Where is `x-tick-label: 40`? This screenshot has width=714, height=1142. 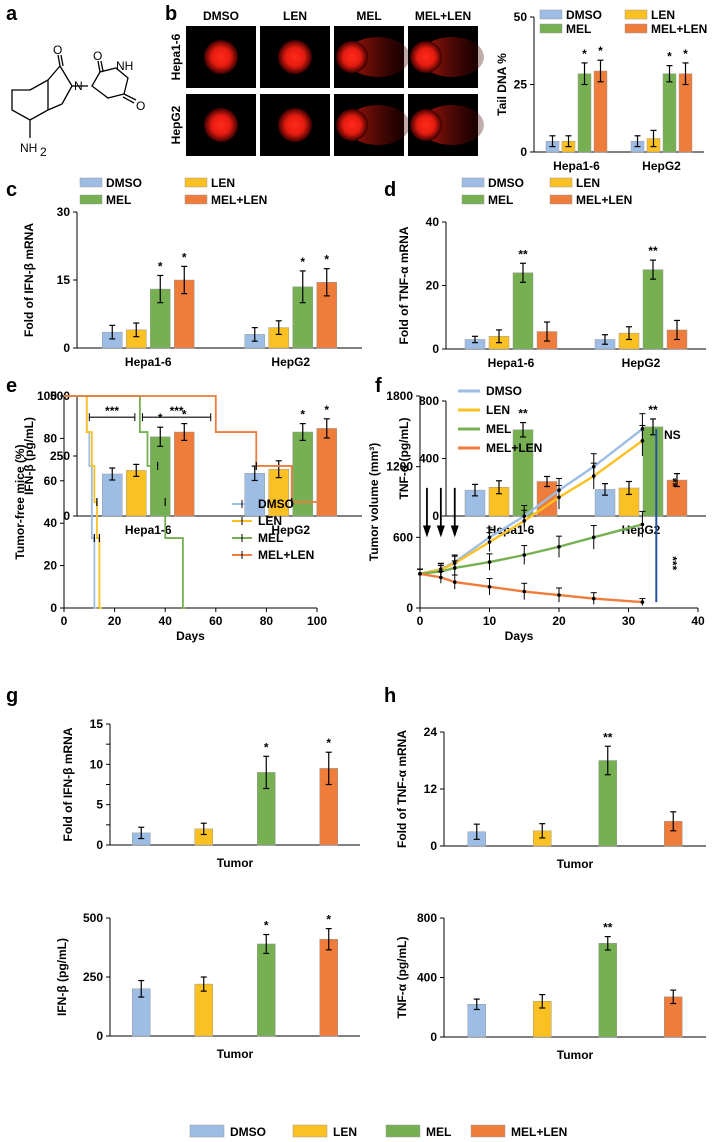
x-tick-label: 40 is located at coordinates (698, 621).